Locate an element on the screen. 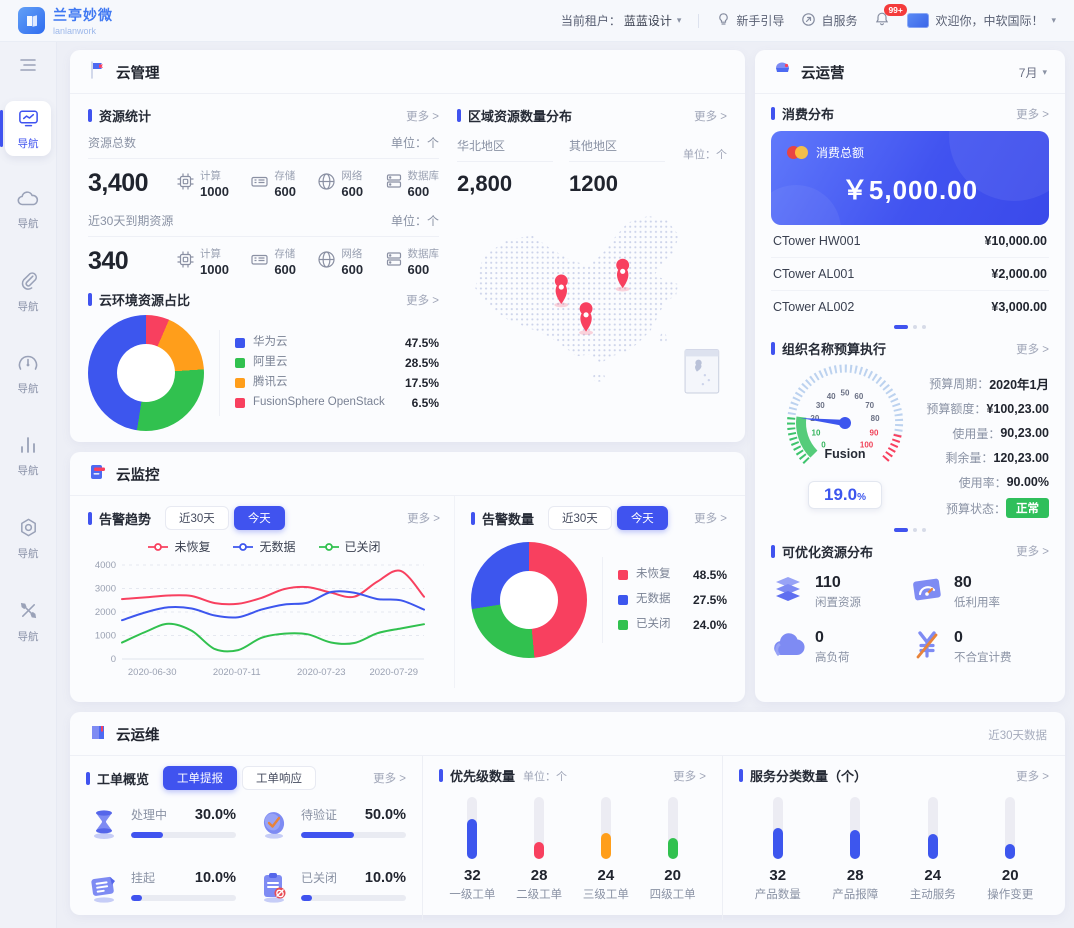  sidebar-collapse-button is located at coordinates (28, 67).